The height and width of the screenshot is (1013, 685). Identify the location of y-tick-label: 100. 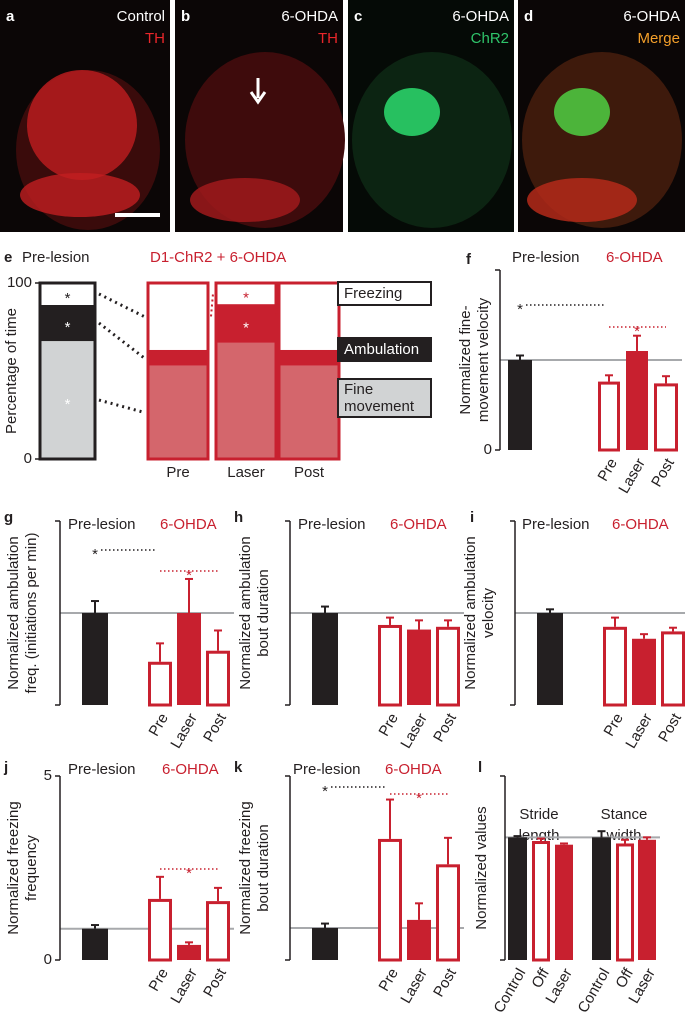
(19, 282).